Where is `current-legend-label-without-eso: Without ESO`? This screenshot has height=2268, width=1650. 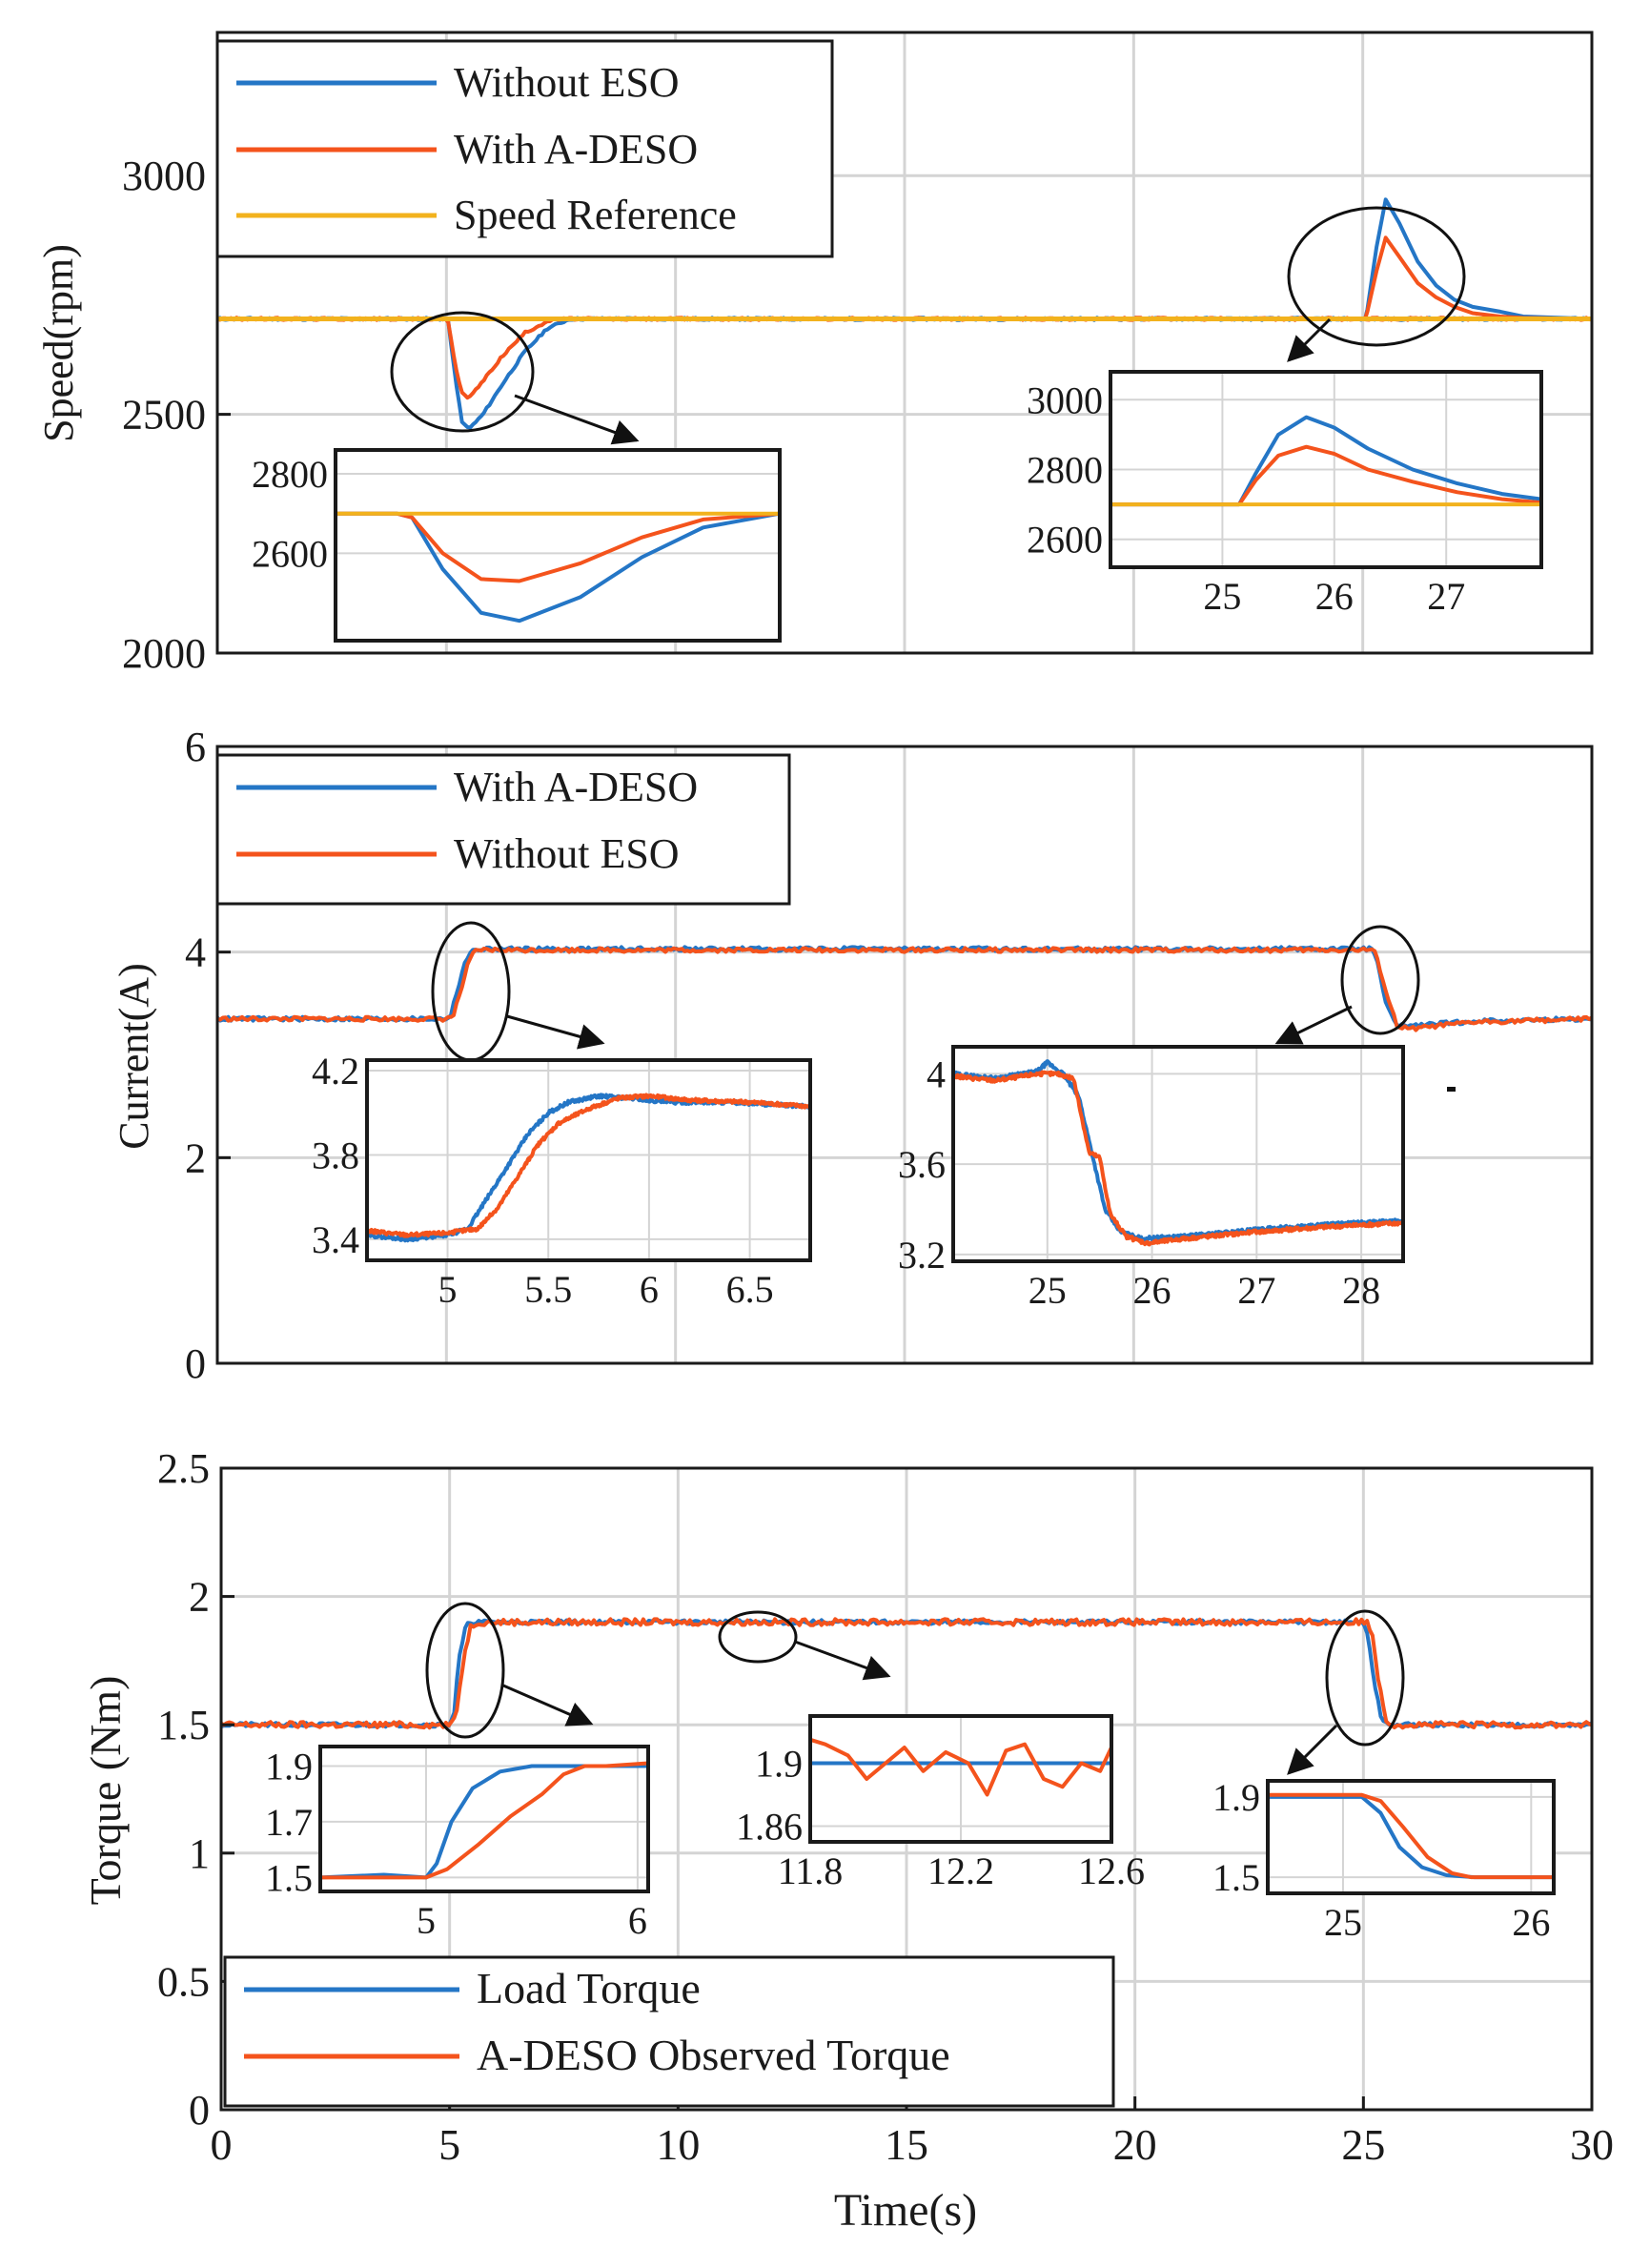 current-legend-label-without-eso: Without ESO is located at coordinates (567, 853).